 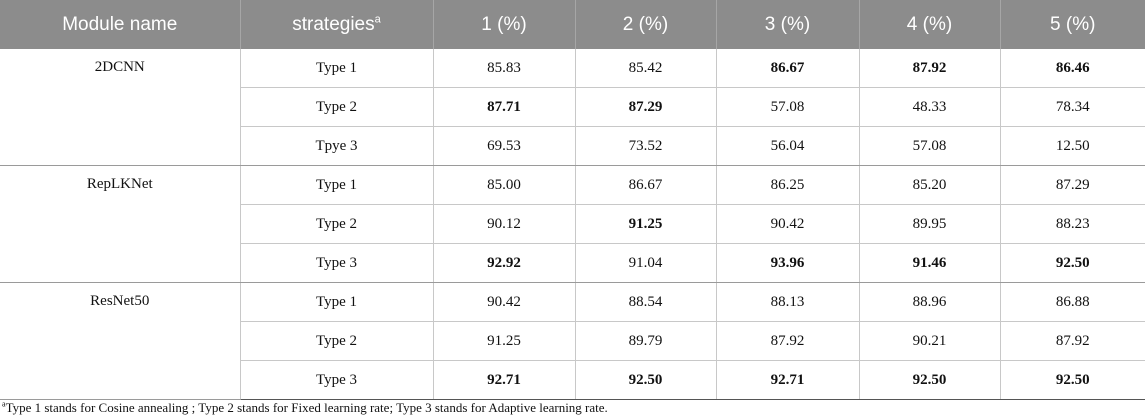 I want to click on strategy-cell: Tpye 3, so click(x=337, y=146).